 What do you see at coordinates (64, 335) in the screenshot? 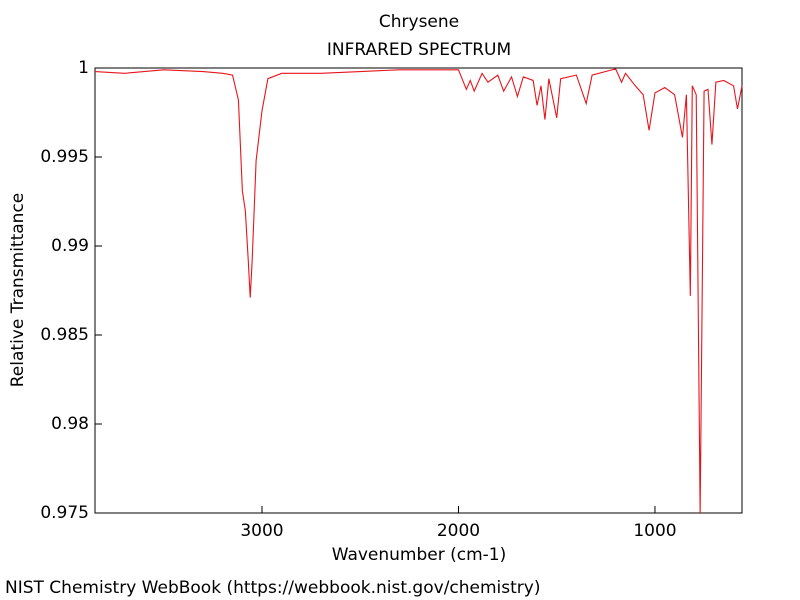
I see `y-tick-label: 0.985` at bounding box center [64, 335].